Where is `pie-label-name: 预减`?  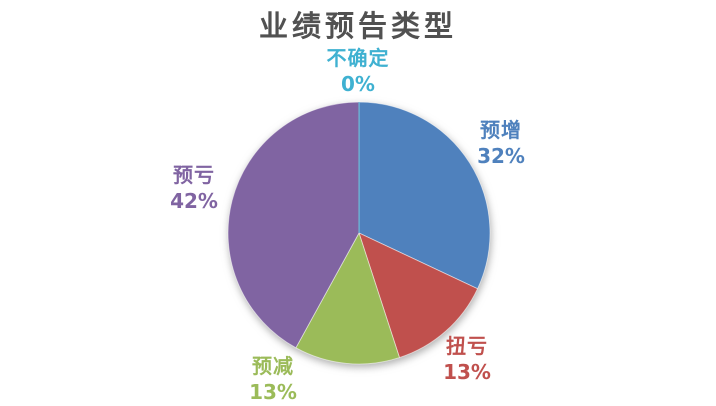 pie-label-name: 预减 is located at coordinates (273, 366).